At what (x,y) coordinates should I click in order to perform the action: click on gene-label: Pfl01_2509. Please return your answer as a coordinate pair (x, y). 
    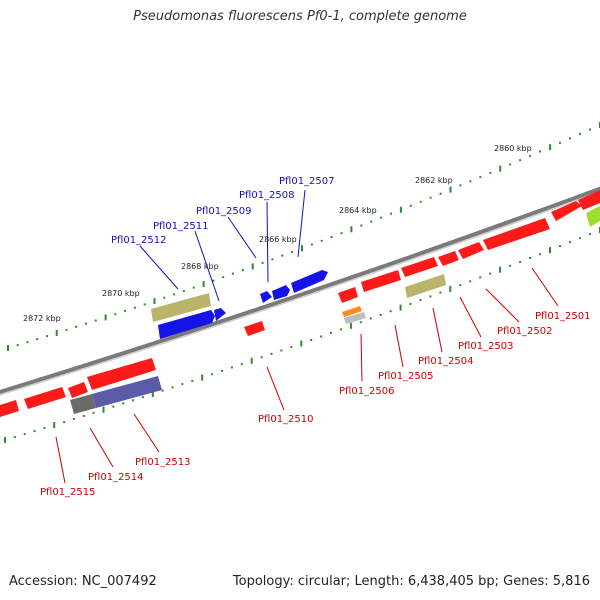
    Looking at the image, I should click on (224, 211).